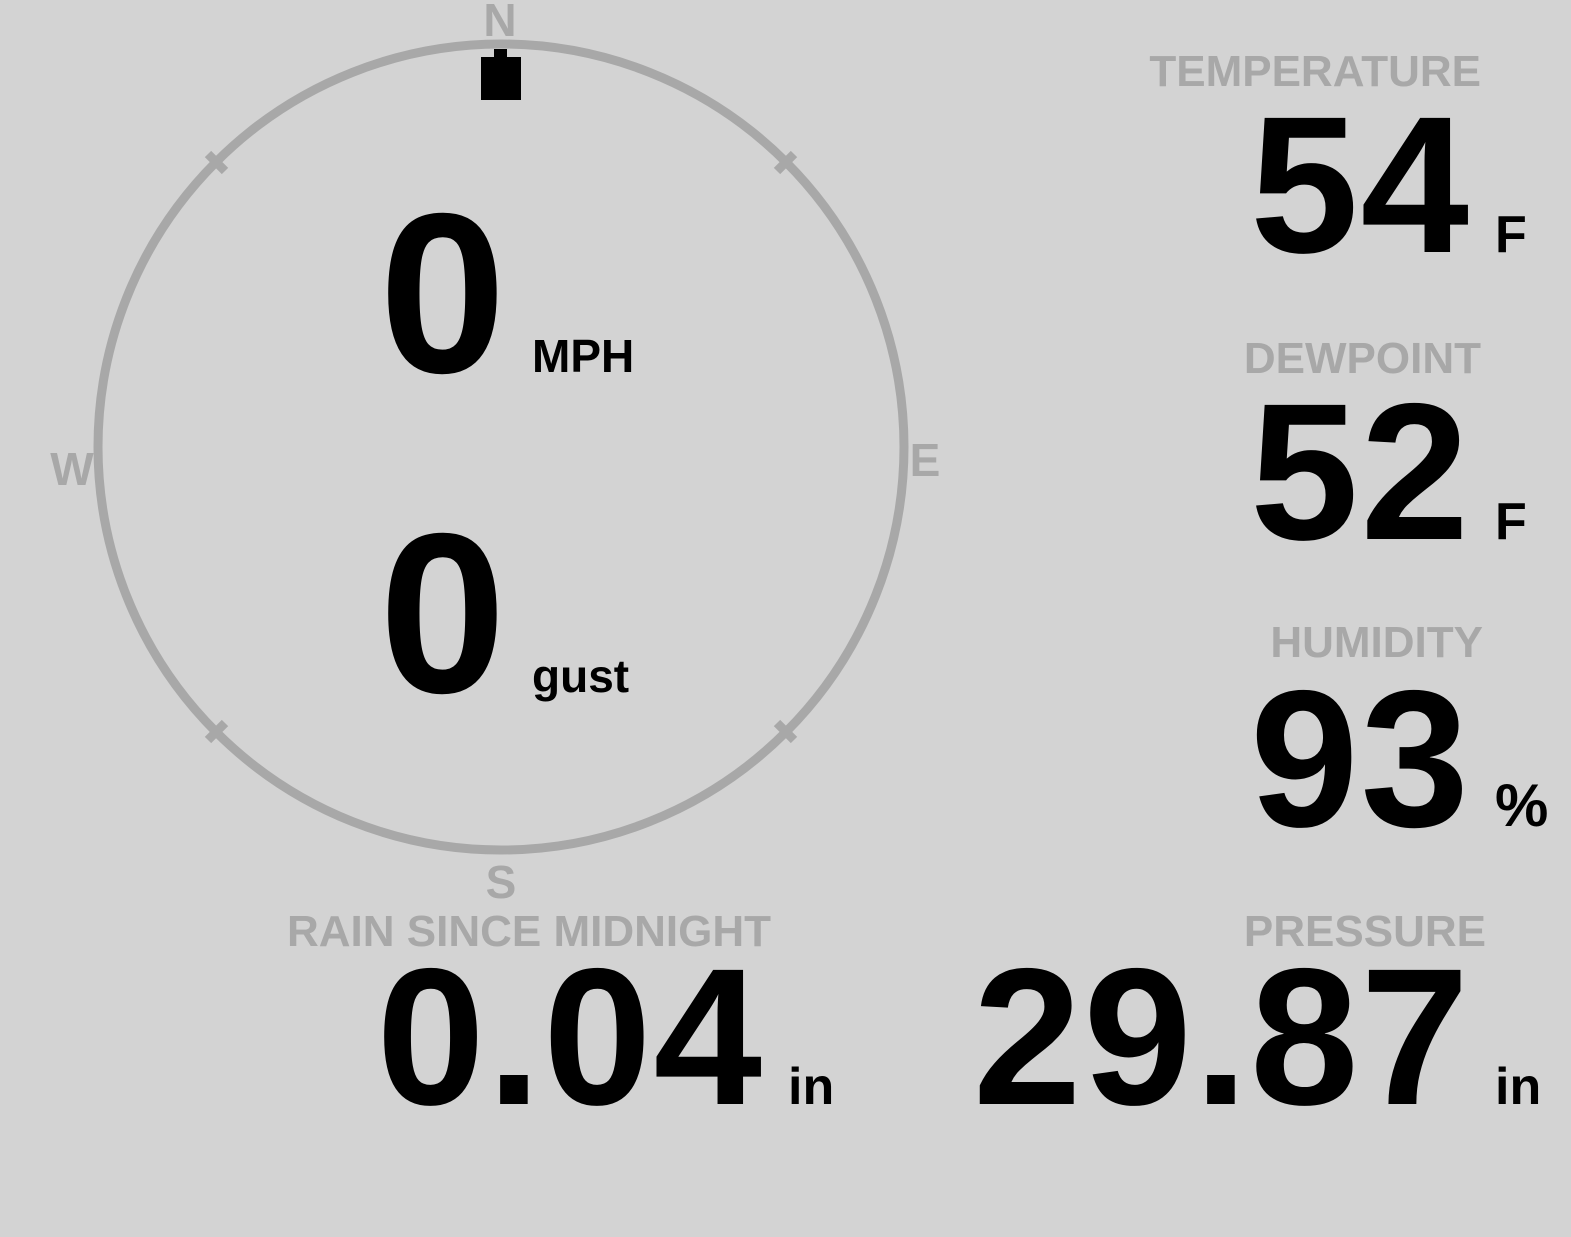  What do you see at coordinates (1518, 1087) in the screenshot?
I see `pressure-unit: in` at bounding box center [1518, 1087].